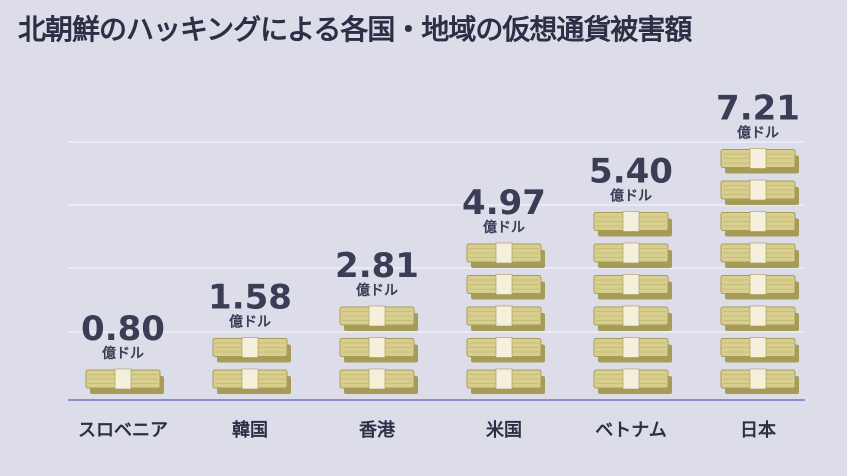  Describe the element at coordinates (377, 430) in the screenshot. I see `category-label: 香港` at that location.